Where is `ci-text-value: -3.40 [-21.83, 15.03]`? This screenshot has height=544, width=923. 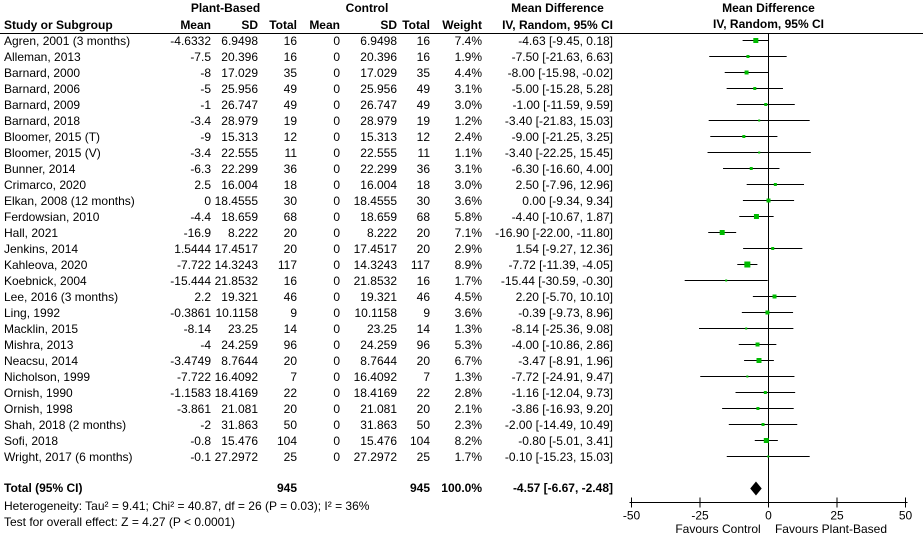 ci-text-value: -3.40 [-21.83, 15.03] is located at coordinates (558, 121).